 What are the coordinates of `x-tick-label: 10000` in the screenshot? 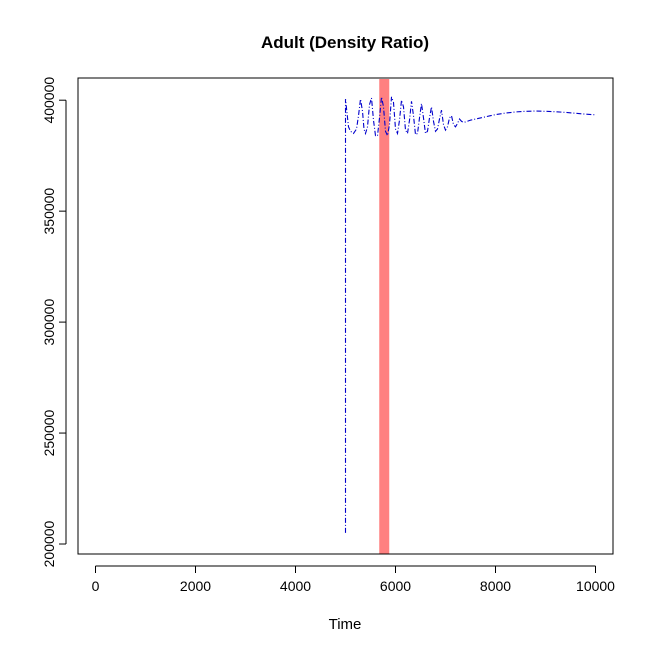 It's located at (595, 586).